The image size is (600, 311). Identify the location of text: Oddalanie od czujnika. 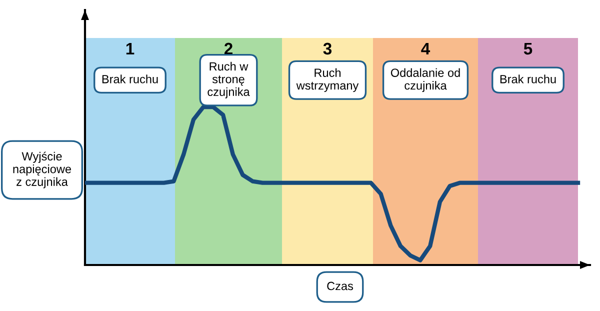
(425, 80).